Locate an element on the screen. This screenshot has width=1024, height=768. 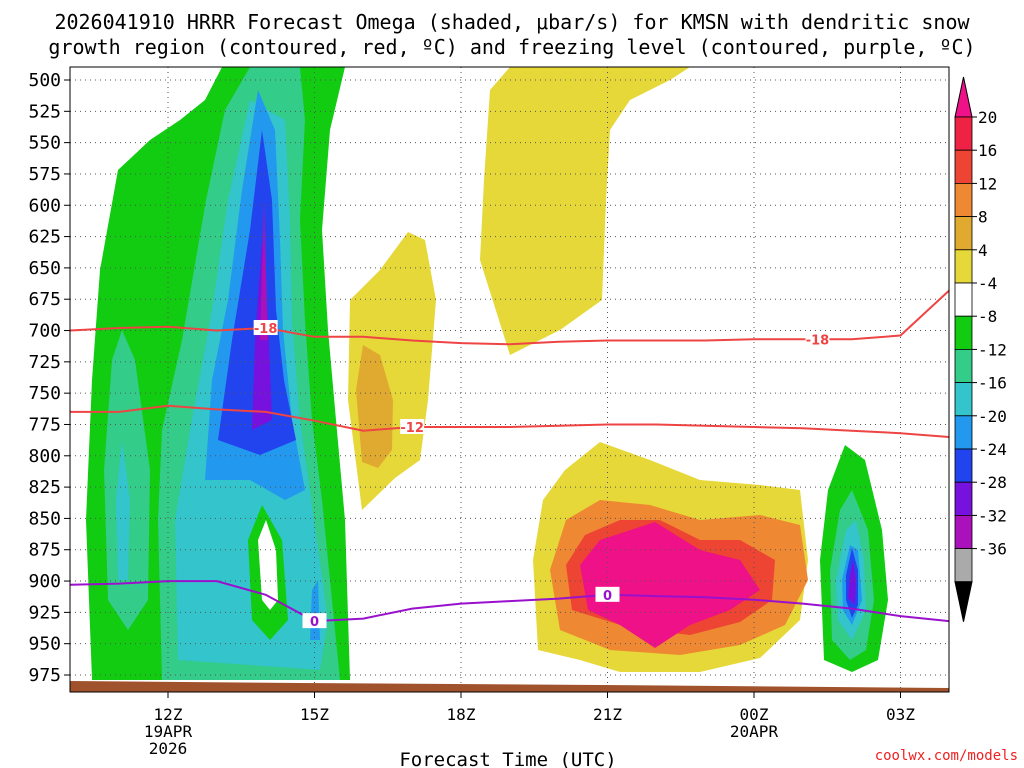
x-tick-label: 15Z is located at coordinates (314, 714).